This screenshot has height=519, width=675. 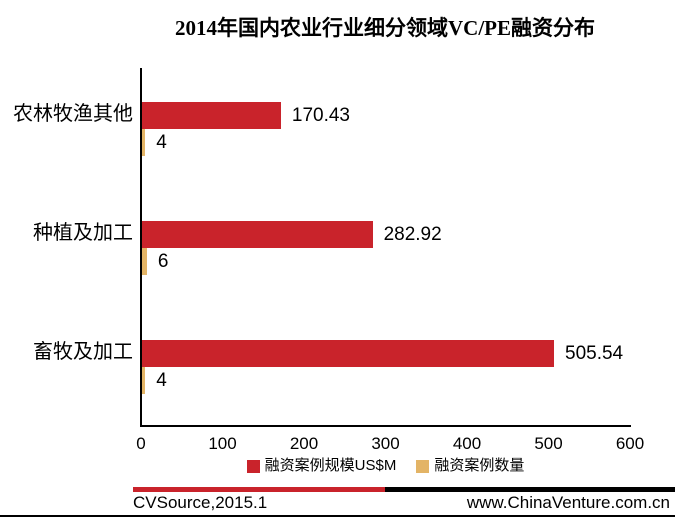 I want to click on x-axis-tick-label: 500, so click(x=548, y=443).